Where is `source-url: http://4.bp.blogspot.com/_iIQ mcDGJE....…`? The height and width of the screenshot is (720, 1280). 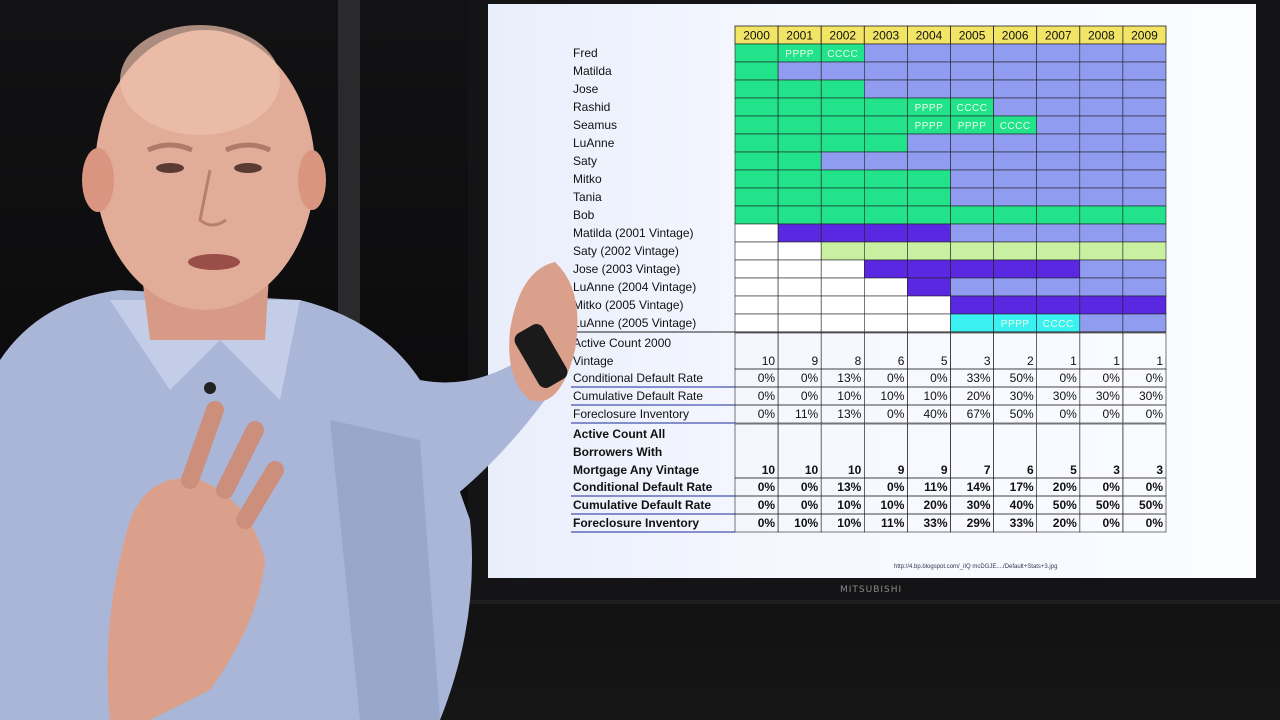
source-url: http://4.bp.blogspot.com/_iIQ mcDGJE....… is located at coordinates (976, 567).